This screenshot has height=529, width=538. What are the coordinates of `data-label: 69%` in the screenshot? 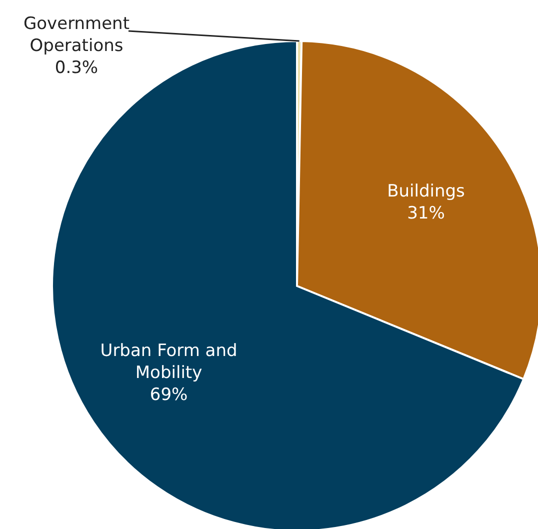 It's located at (169, 394).